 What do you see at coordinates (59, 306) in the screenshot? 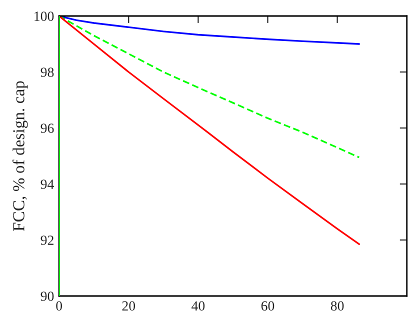
I see `x-tick-label: 0` at bounding box center [59, 306].